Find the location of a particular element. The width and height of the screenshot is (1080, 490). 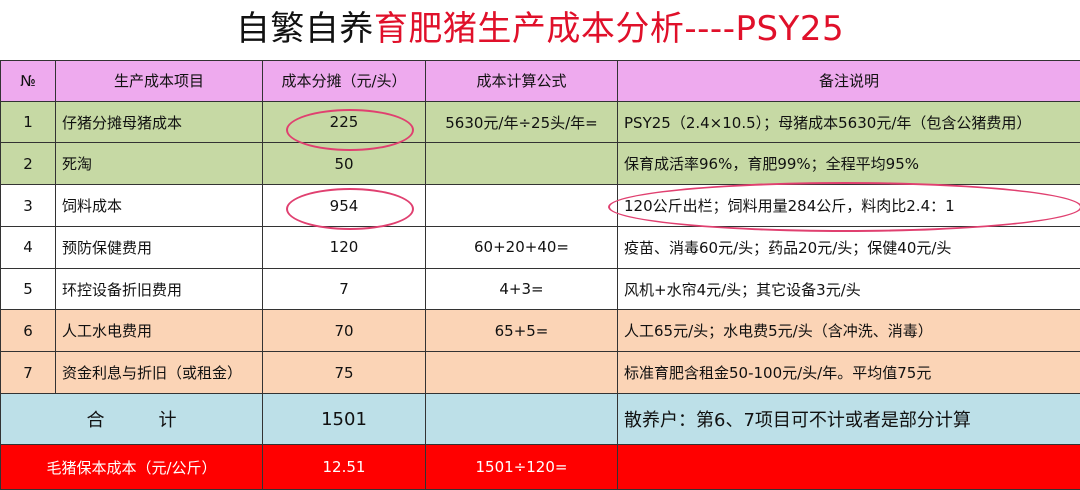

row-no: 6 is located at coordinates (28, 331).